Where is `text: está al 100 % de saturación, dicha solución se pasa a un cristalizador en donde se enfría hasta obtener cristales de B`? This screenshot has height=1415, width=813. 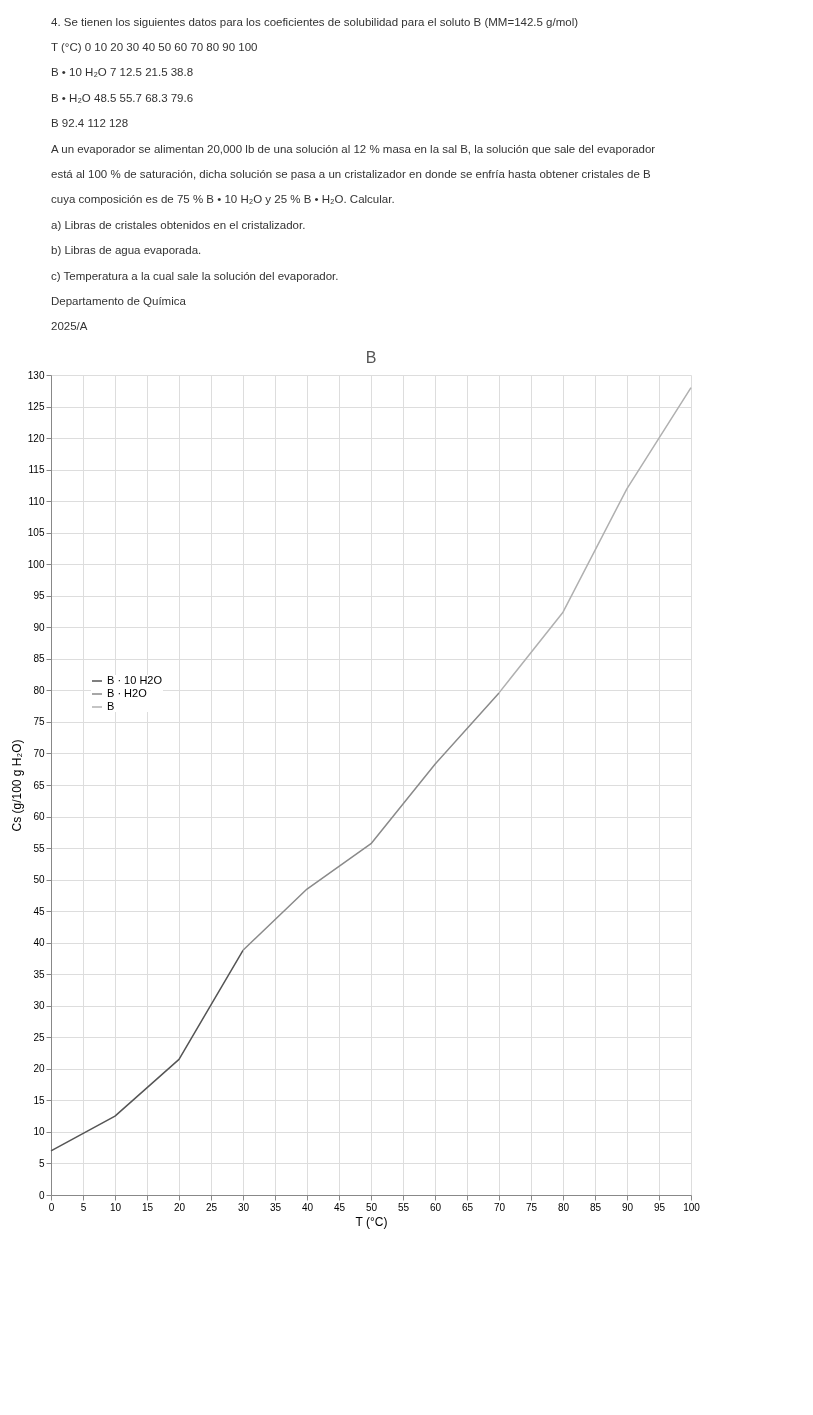 text: está al 100 % de saturación, dicha solución se pasa a un cristalizador en donde se enfría hasta obtener cristales de B is located at coordinates (351, 174).